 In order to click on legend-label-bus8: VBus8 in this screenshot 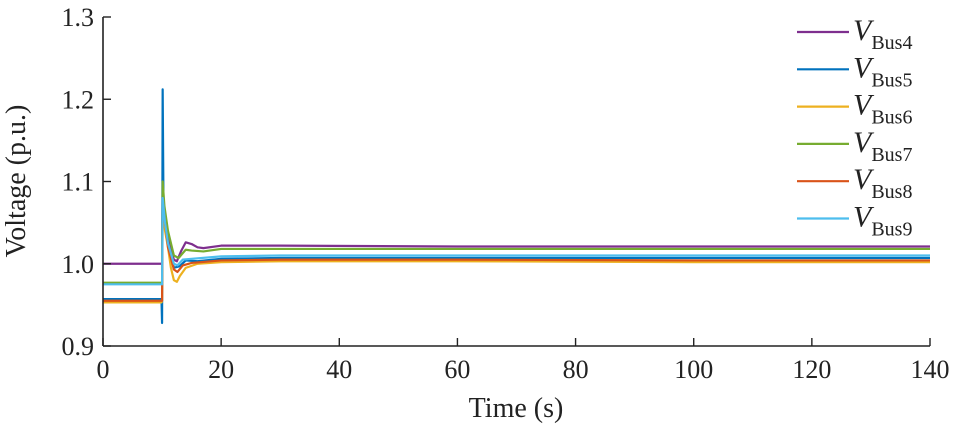, I will do `click(882, 183)`.